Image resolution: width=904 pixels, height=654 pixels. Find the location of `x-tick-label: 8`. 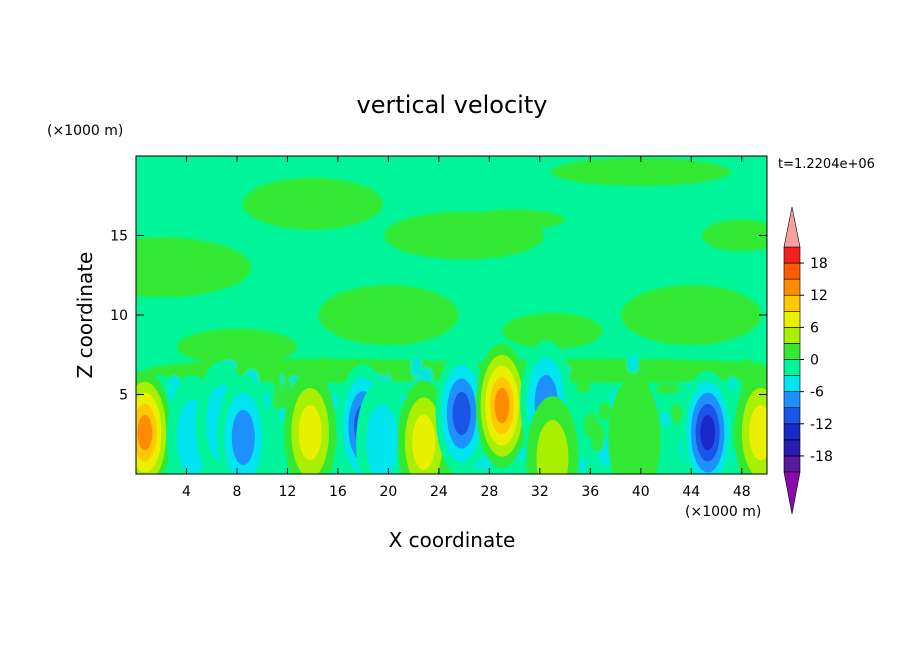

x-tick-label: 8 is located at coordinates (236, 492).